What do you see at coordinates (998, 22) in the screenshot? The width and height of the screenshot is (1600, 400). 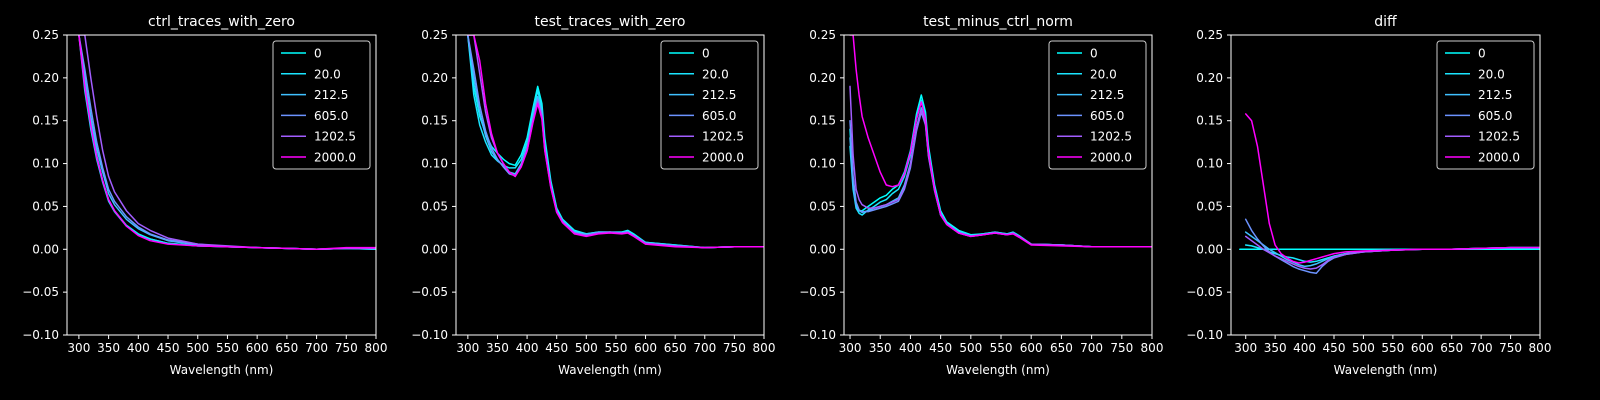 I see `chart-title: test_minus_ctrl_norm` at bounding box center [998, 22].